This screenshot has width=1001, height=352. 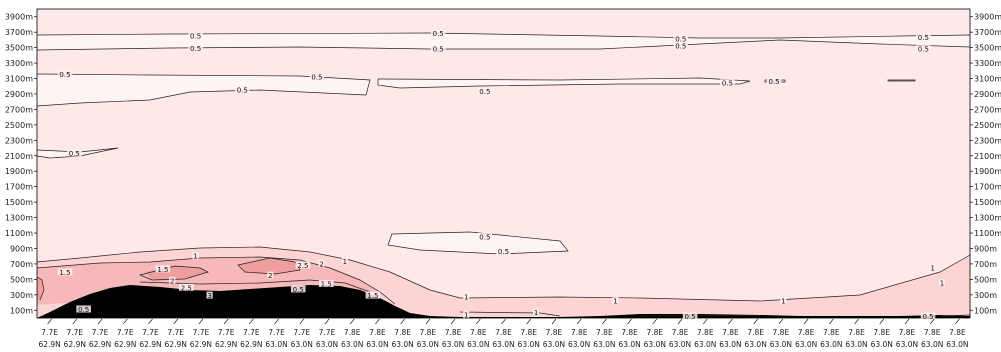 What do you see at coordinates (21, 264) in the screenshot?
I see `y-tick-label: 700m` at bounding box center [21, 264].